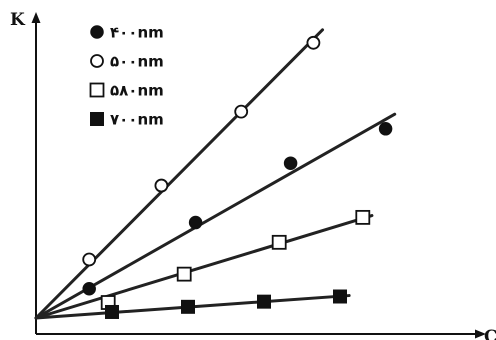 This screenshot has width=496, height=340. What do you see at coordinates (137, 33) in the screenshot?
I see `legend-label-series-1: ۴۰۰nm` at bounding box center [137, 33].